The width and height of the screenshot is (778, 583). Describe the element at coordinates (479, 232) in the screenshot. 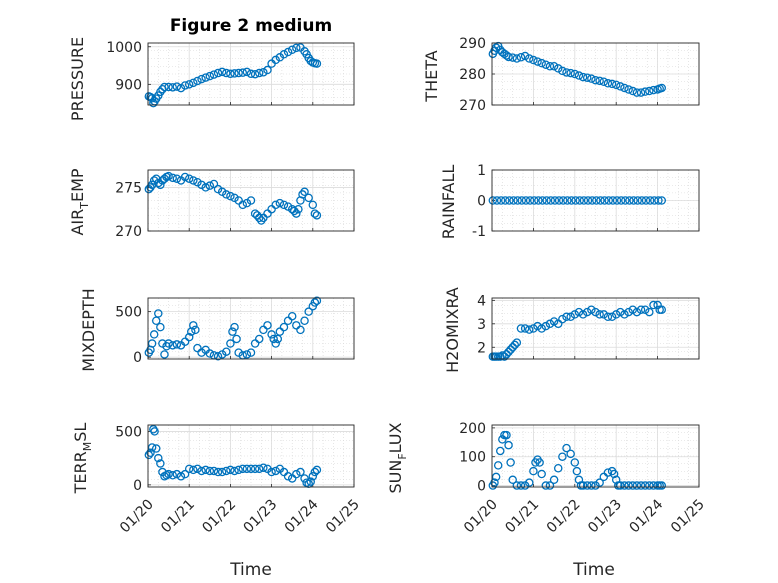

I see `y-tick-label: -1` at that location.